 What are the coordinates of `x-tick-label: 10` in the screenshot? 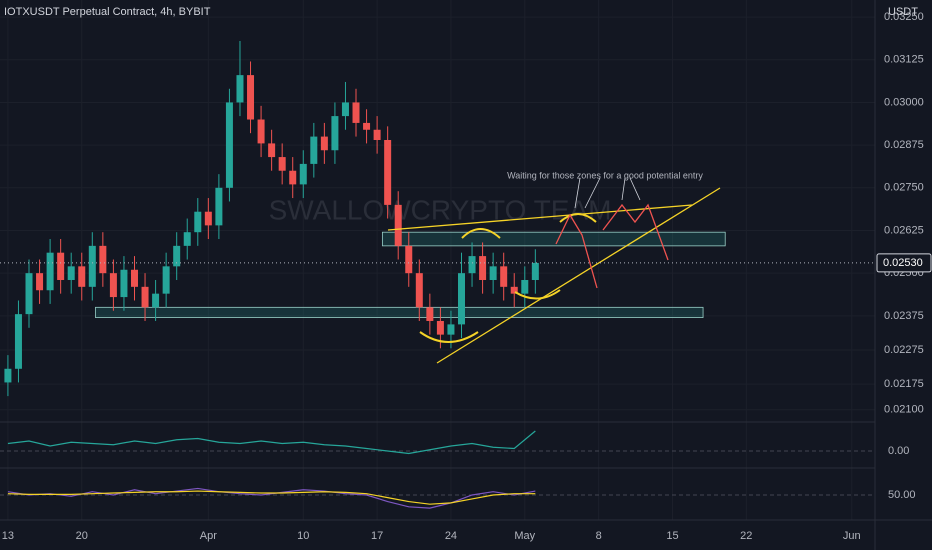 It's located at (303, 536).